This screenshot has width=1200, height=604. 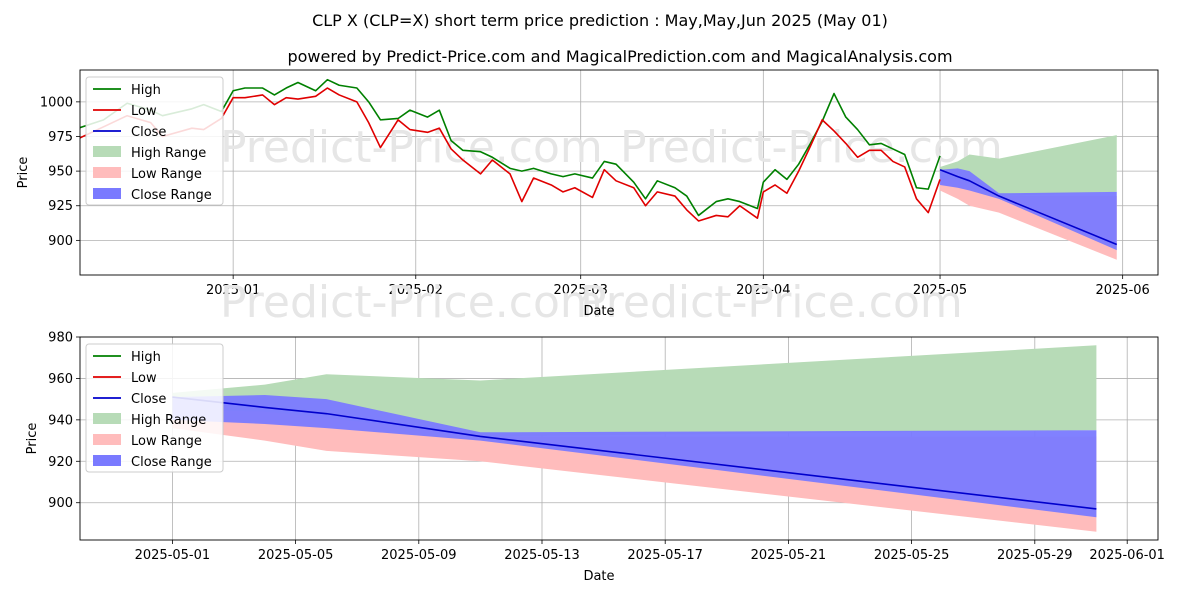 What do you see at coordinates (296, 555) in the screenshot?
I see `x-tick-label: 2025-05-05` at bounding box center [296, 555].